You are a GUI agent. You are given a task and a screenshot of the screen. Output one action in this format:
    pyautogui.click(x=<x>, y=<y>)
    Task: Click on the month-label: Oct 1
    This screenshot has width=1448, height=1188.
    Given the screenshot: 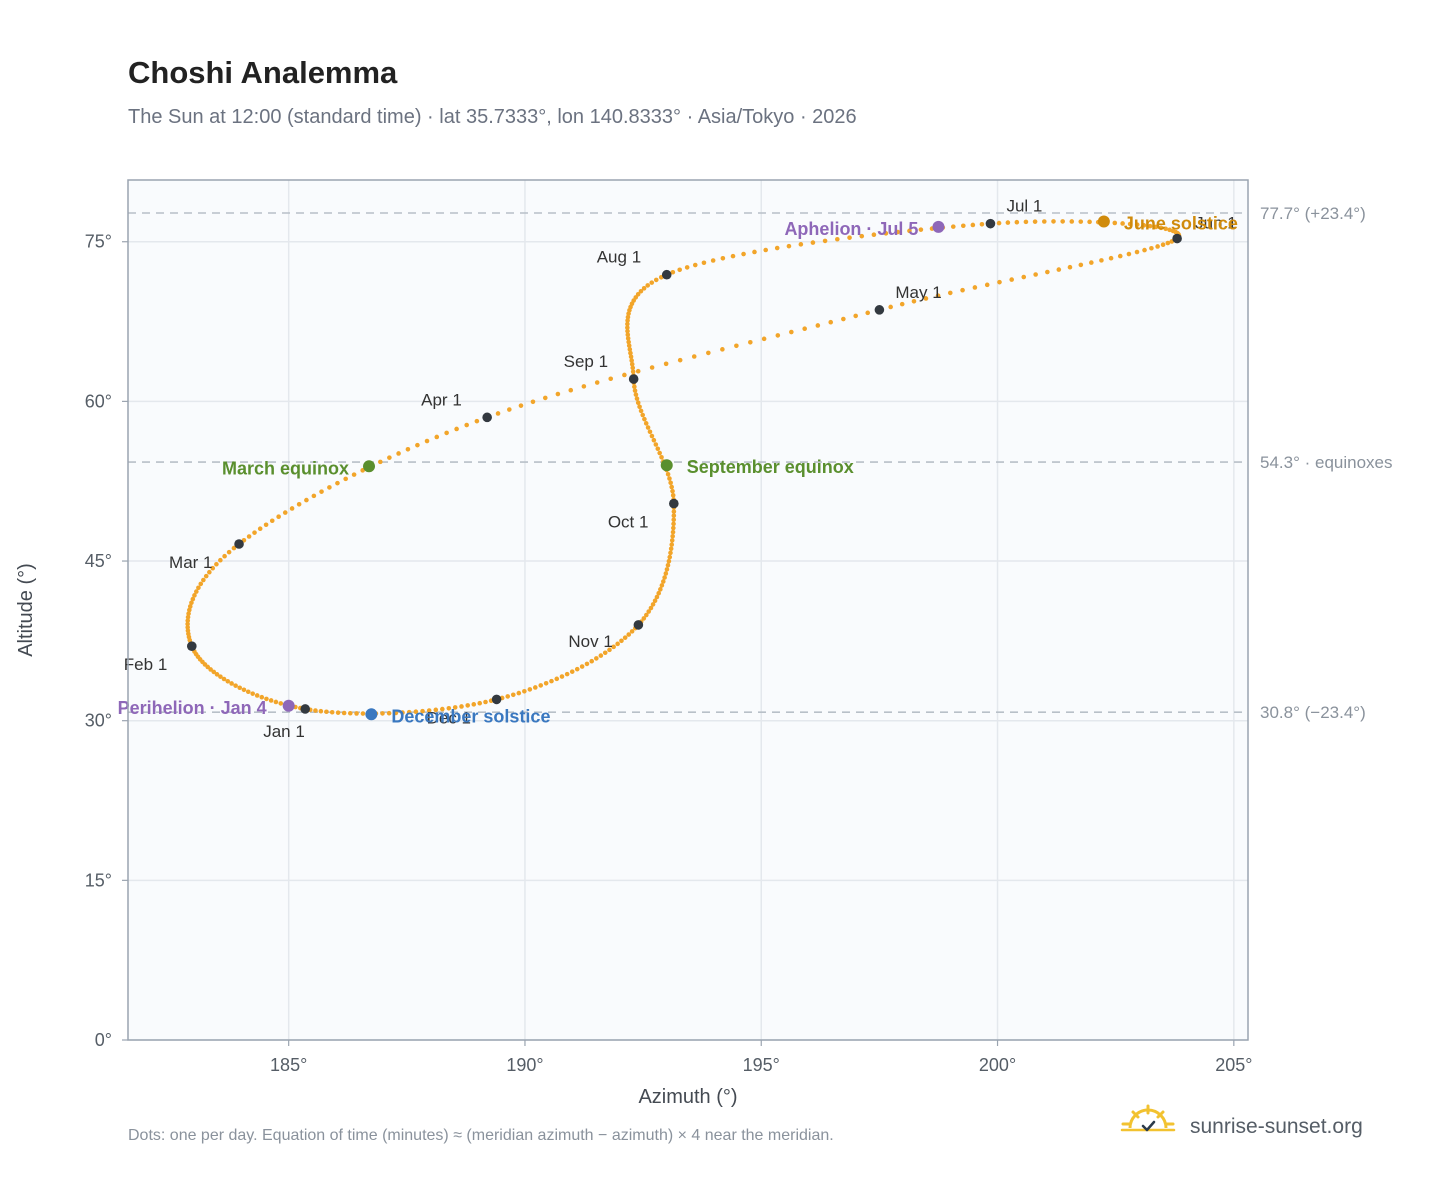 What is the action you would take?
    pyautogui.click(x=628, y=522)
    